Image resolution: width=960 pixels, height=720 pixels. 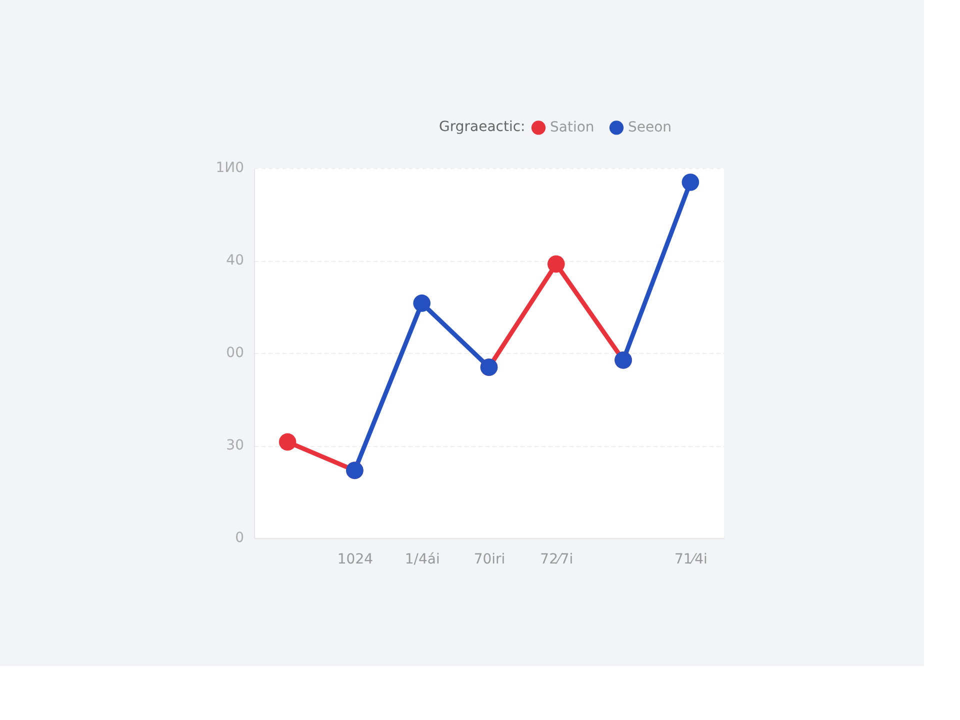 I want to click on legend-title: Grgraeactic:, so click(x=482, y=127).